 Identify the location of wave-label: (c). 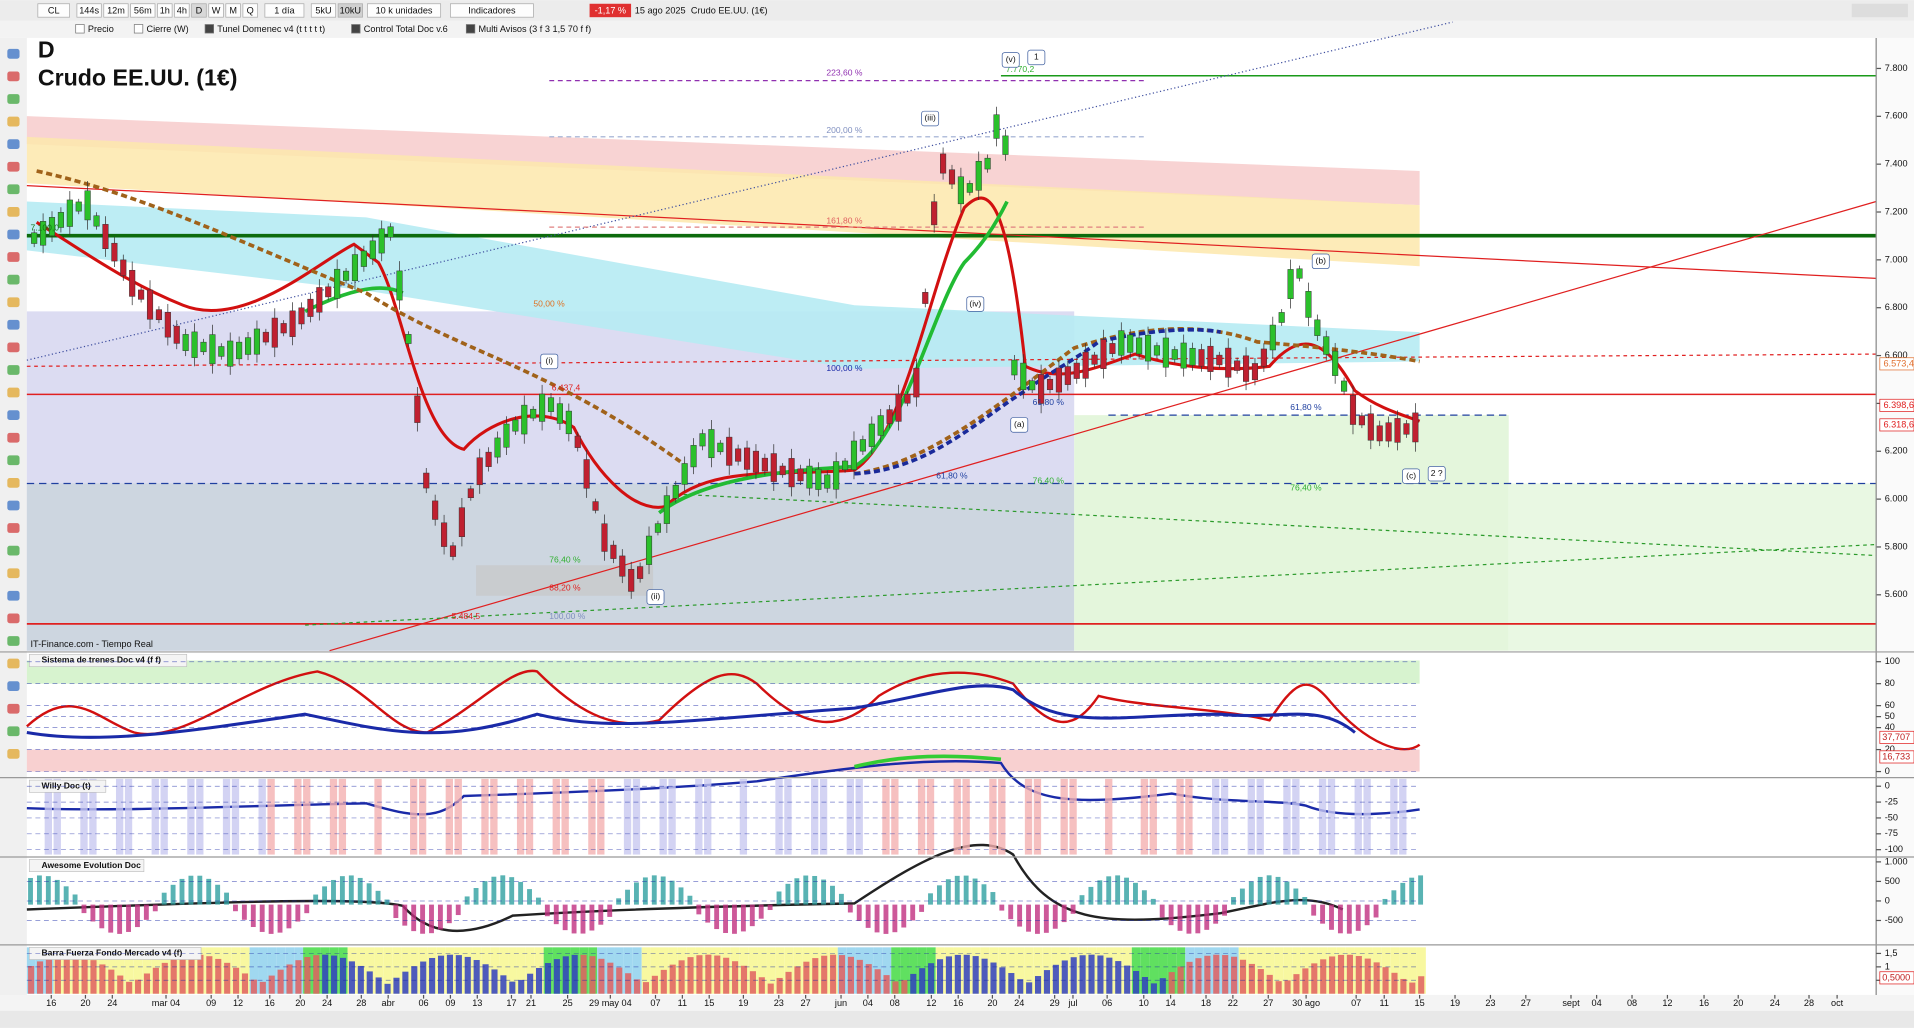
(1411, 475).